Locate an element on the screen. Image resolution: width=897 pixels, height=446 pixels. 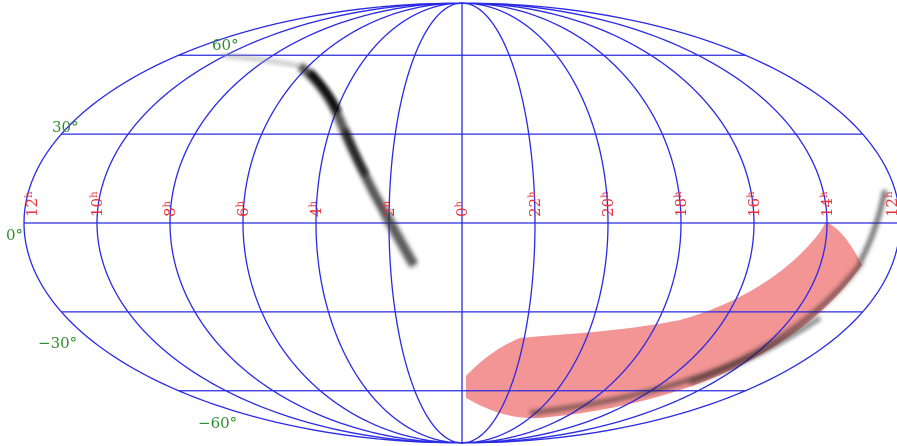
ra-tick-label: 4h is located at coordinates (316, 208).